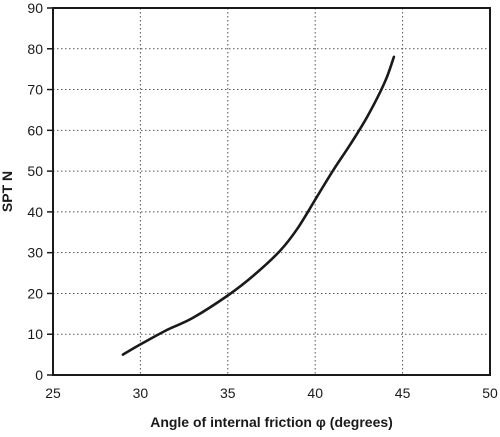 This screenshot has height=437, width=500. Describe the element at coordinates (35, 171) in the screenshot. I see `y-tick-label: 50` at that location.